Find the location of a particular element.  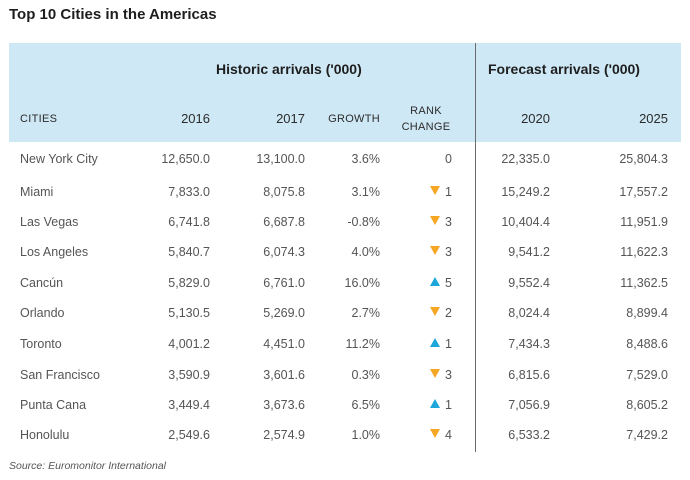

cell-growth: 11.2% is located at coordinates (362, 344).